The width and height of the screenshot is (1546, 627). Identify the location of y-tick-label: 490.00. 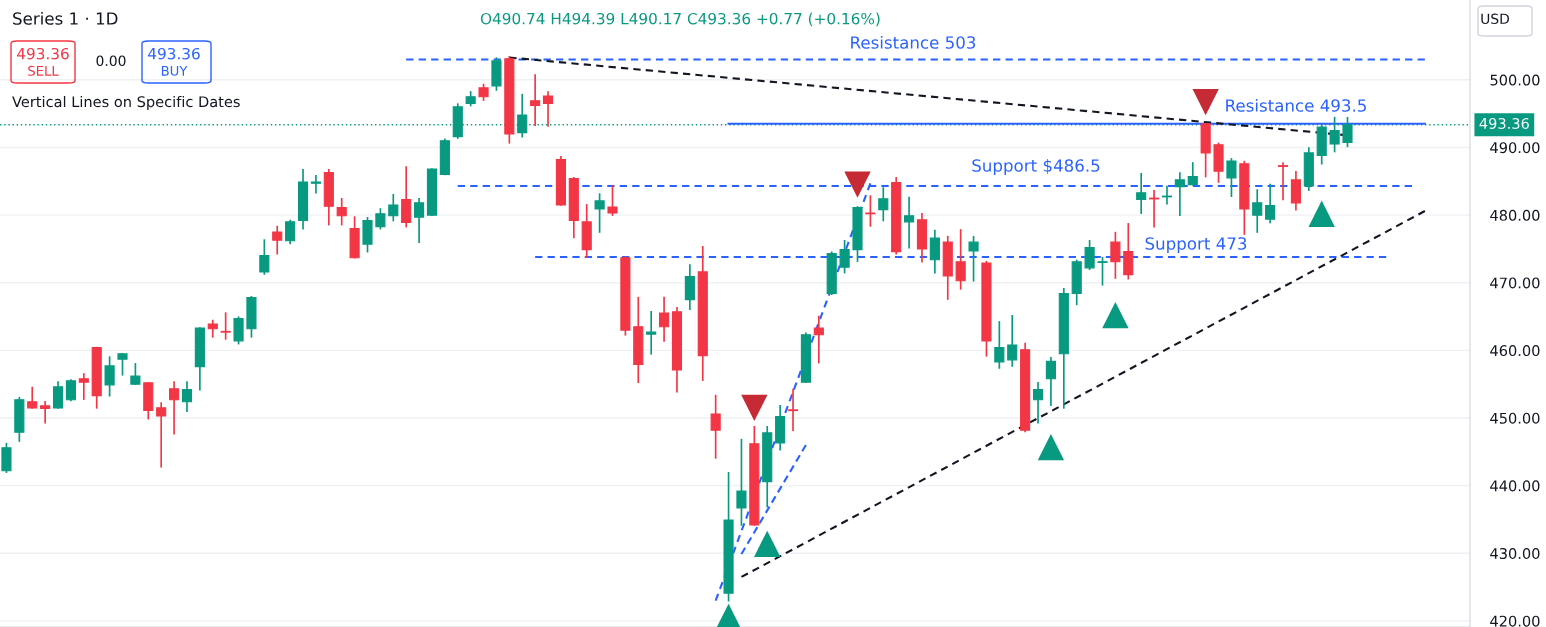
(1515, 148).